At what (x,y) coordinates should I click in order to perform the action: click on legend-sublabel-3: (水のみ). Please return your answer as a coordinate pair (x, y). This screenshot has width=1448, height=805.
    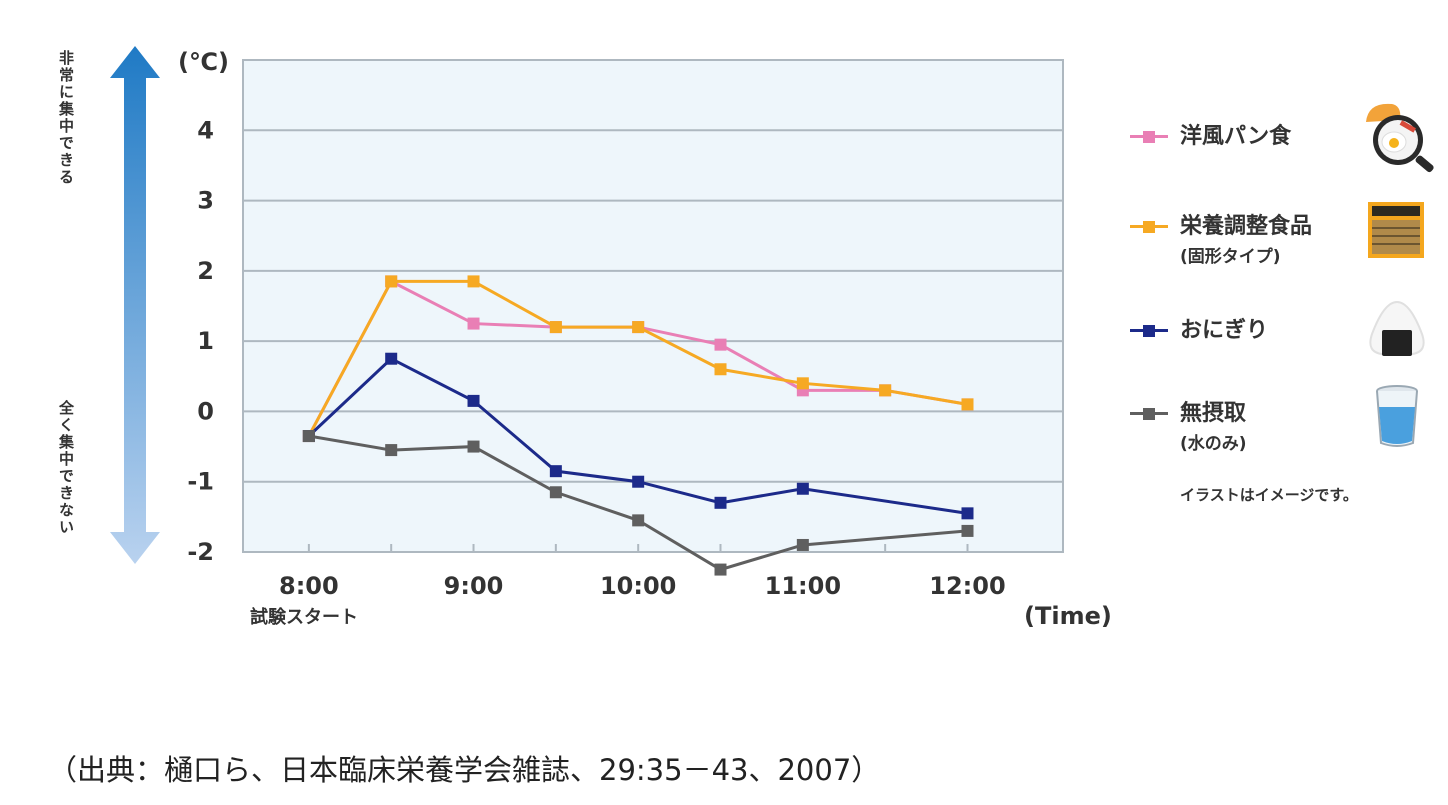
    Looking at the image, I should click on (1213, 444).